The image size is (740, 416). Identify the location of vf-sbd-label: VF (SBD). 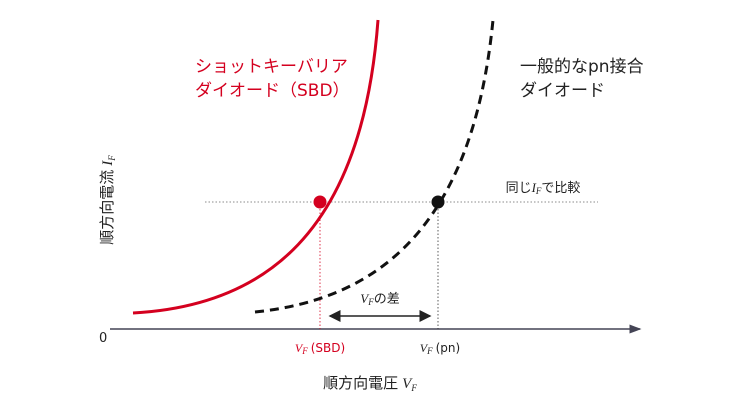
(320, 348).